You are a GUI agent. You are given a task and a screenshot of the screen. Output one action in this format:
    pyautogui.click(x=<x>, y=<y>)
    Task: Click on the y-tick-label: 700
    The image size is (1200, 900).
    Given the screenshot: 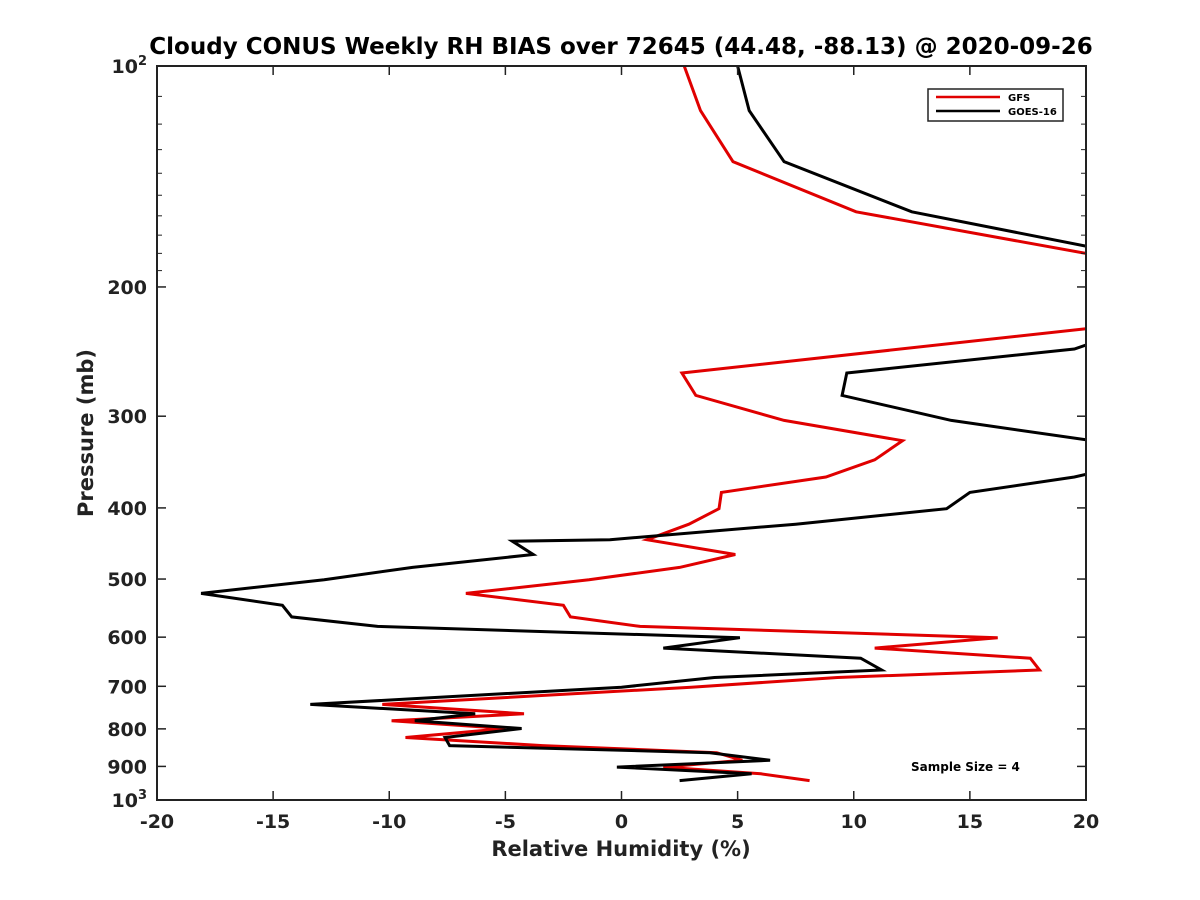 What is the action you would take?
    pyautogui.click(x=127, y=687)
    